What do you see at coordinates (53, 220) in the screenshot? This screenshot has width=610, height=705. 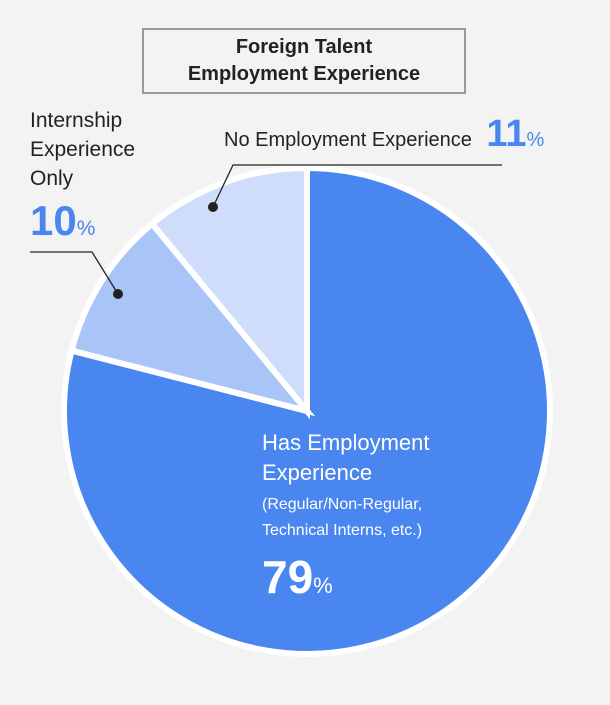 I see `label-internship-value: 10` at bounding box center [53, 220].